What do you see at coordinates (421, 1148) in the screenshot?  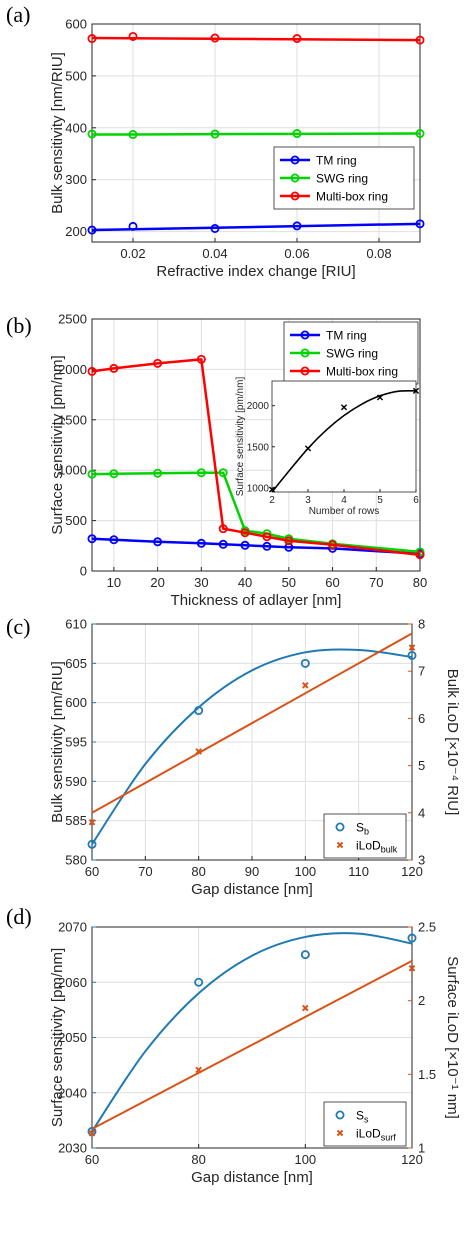 I see `y-right-tick-label: 1` at bounding box center [421, 1148].